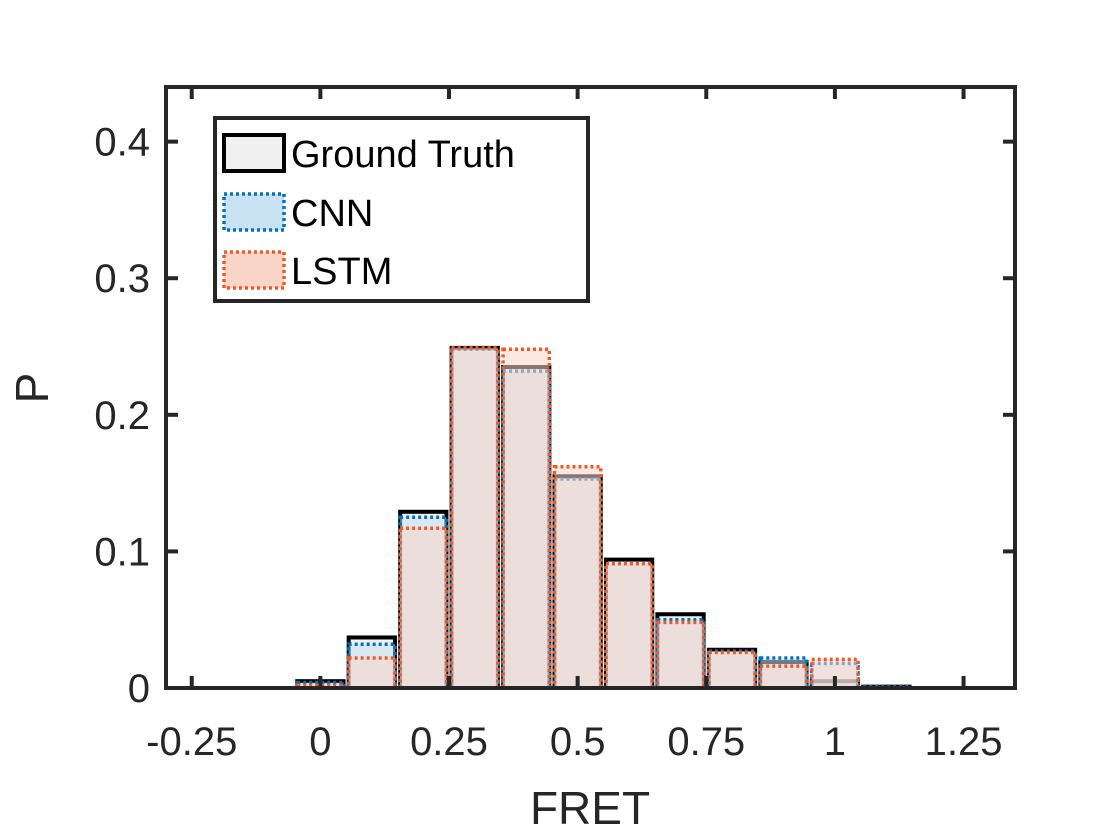 This screenshot has height=840, width=1120. Describe the element at coordinates (964, 742) in the screenshot. I see `x-tick-label: 1.25` at that location.